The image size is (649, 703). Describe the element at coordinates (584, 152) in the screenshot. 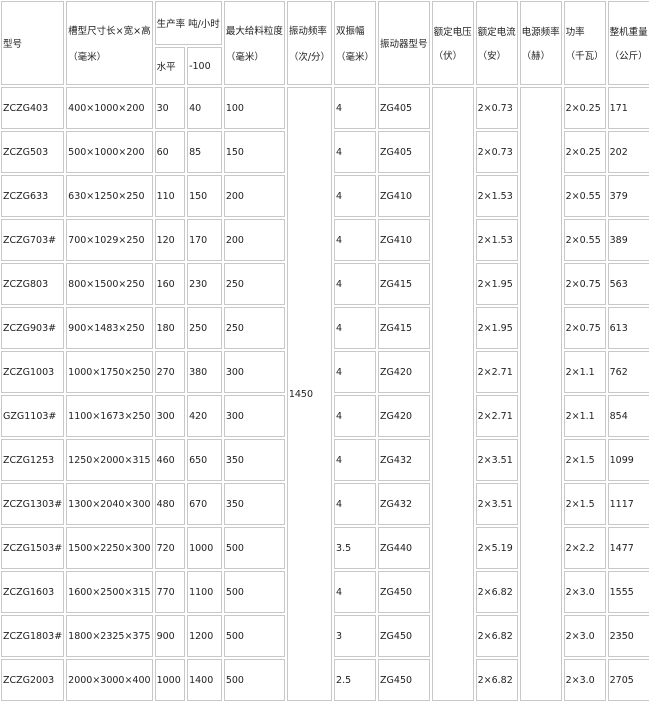

I see `cell-power: 2×0.25` at that location.